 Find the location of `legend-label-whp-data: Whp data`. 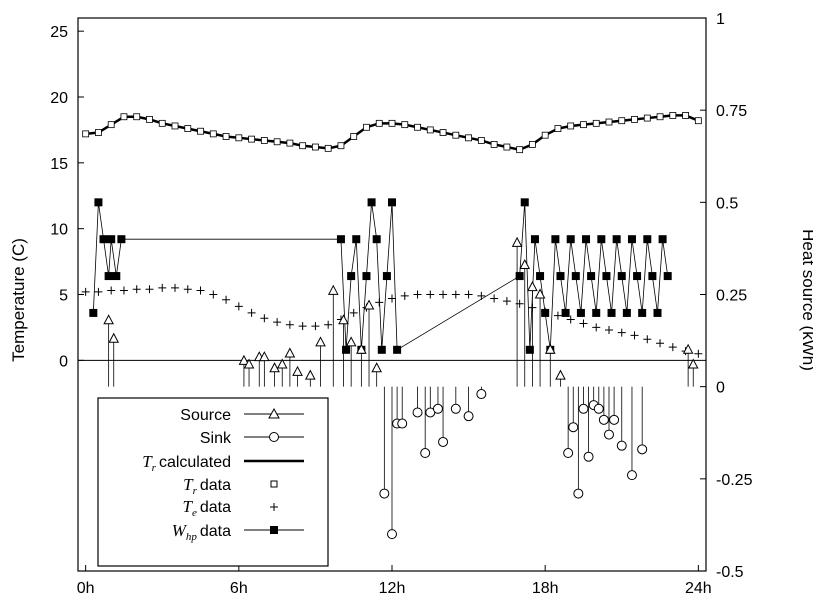

legend-label-whp-data: Whp data is located at coordinates (201, 532).